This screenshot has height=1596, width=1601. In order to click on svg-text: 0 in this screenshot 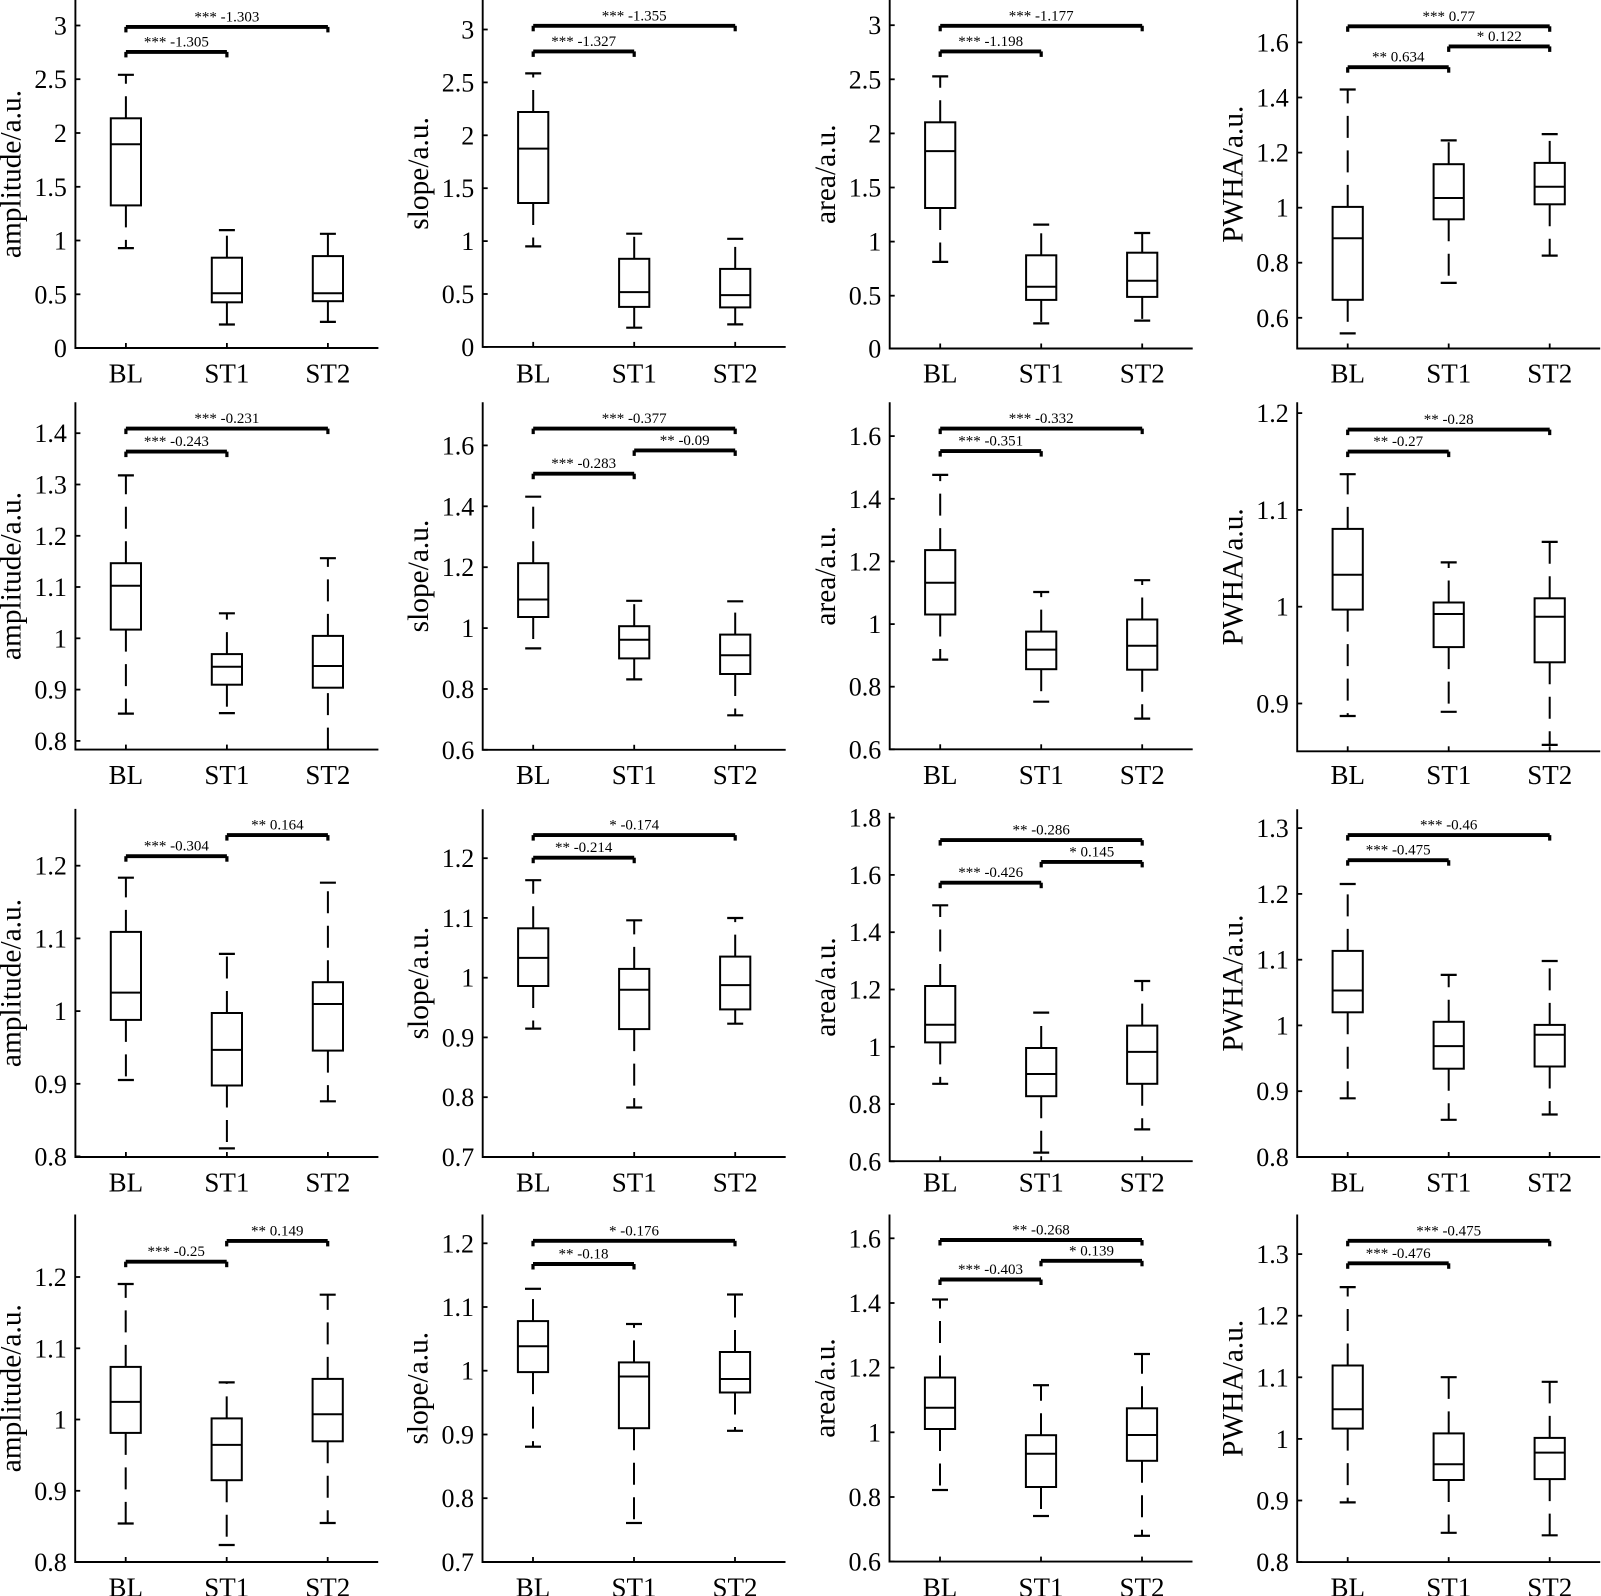, I will do `click(874, 349)`.